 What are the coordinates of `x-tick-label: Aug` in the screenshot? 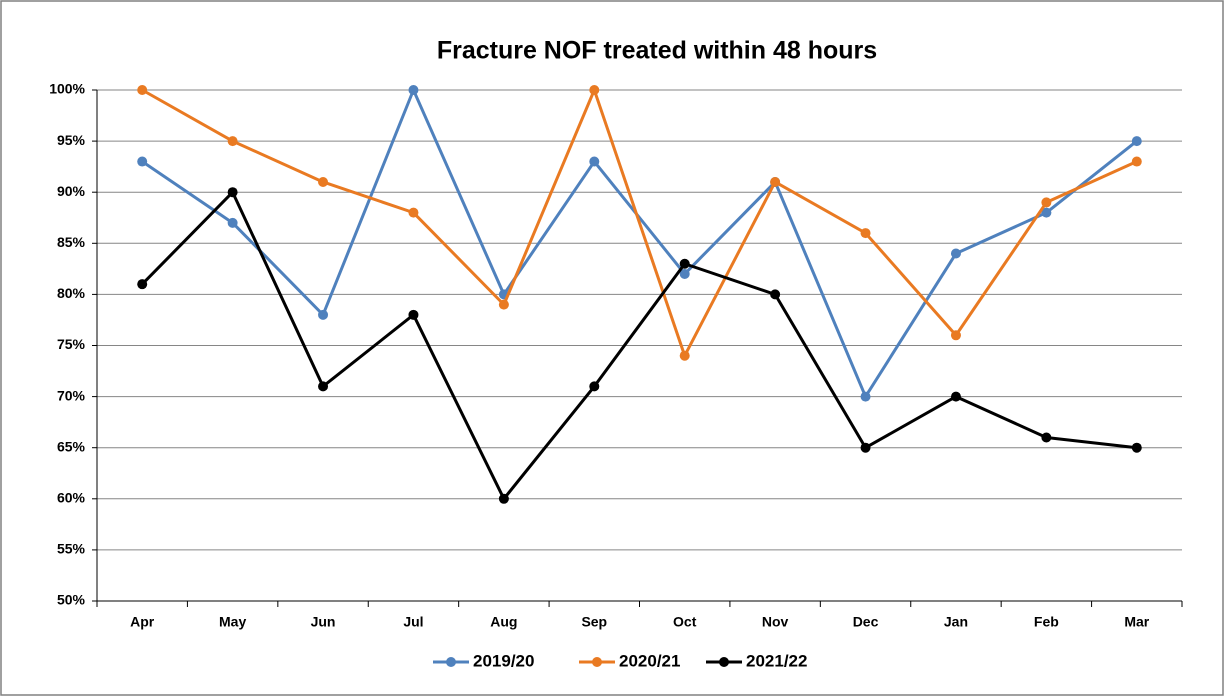 It's located at (503, 622).